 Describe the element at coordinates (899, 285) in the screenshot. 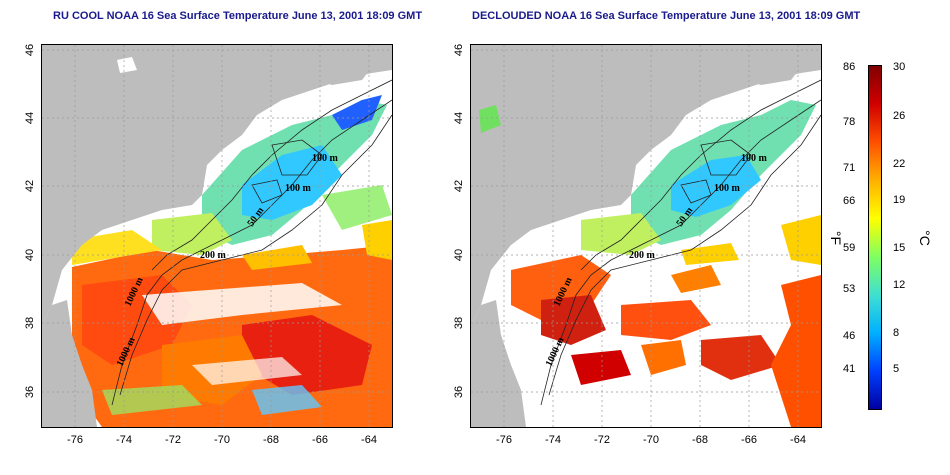

I see `celsius-tick: 12` at that location.